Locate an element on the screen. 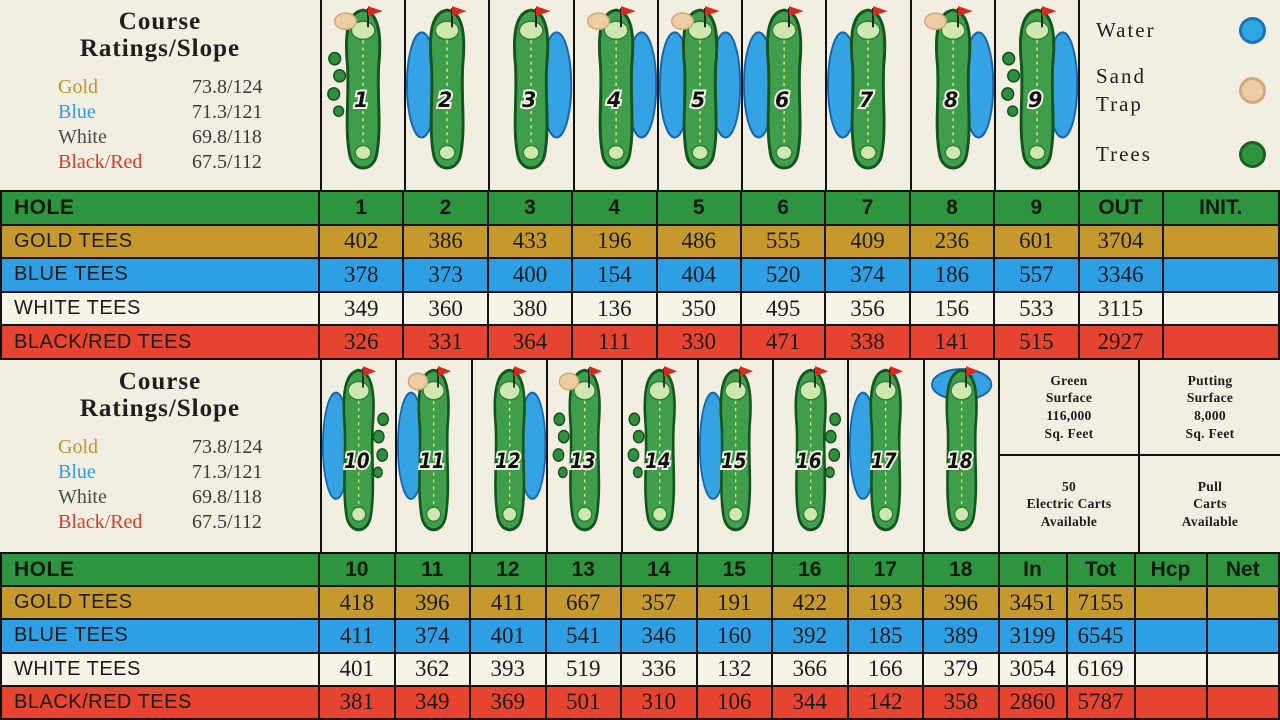 Image resolution: width=1280 pixels, height=720 pixels. hole-number: 10 is located at coordinates (357, 461).